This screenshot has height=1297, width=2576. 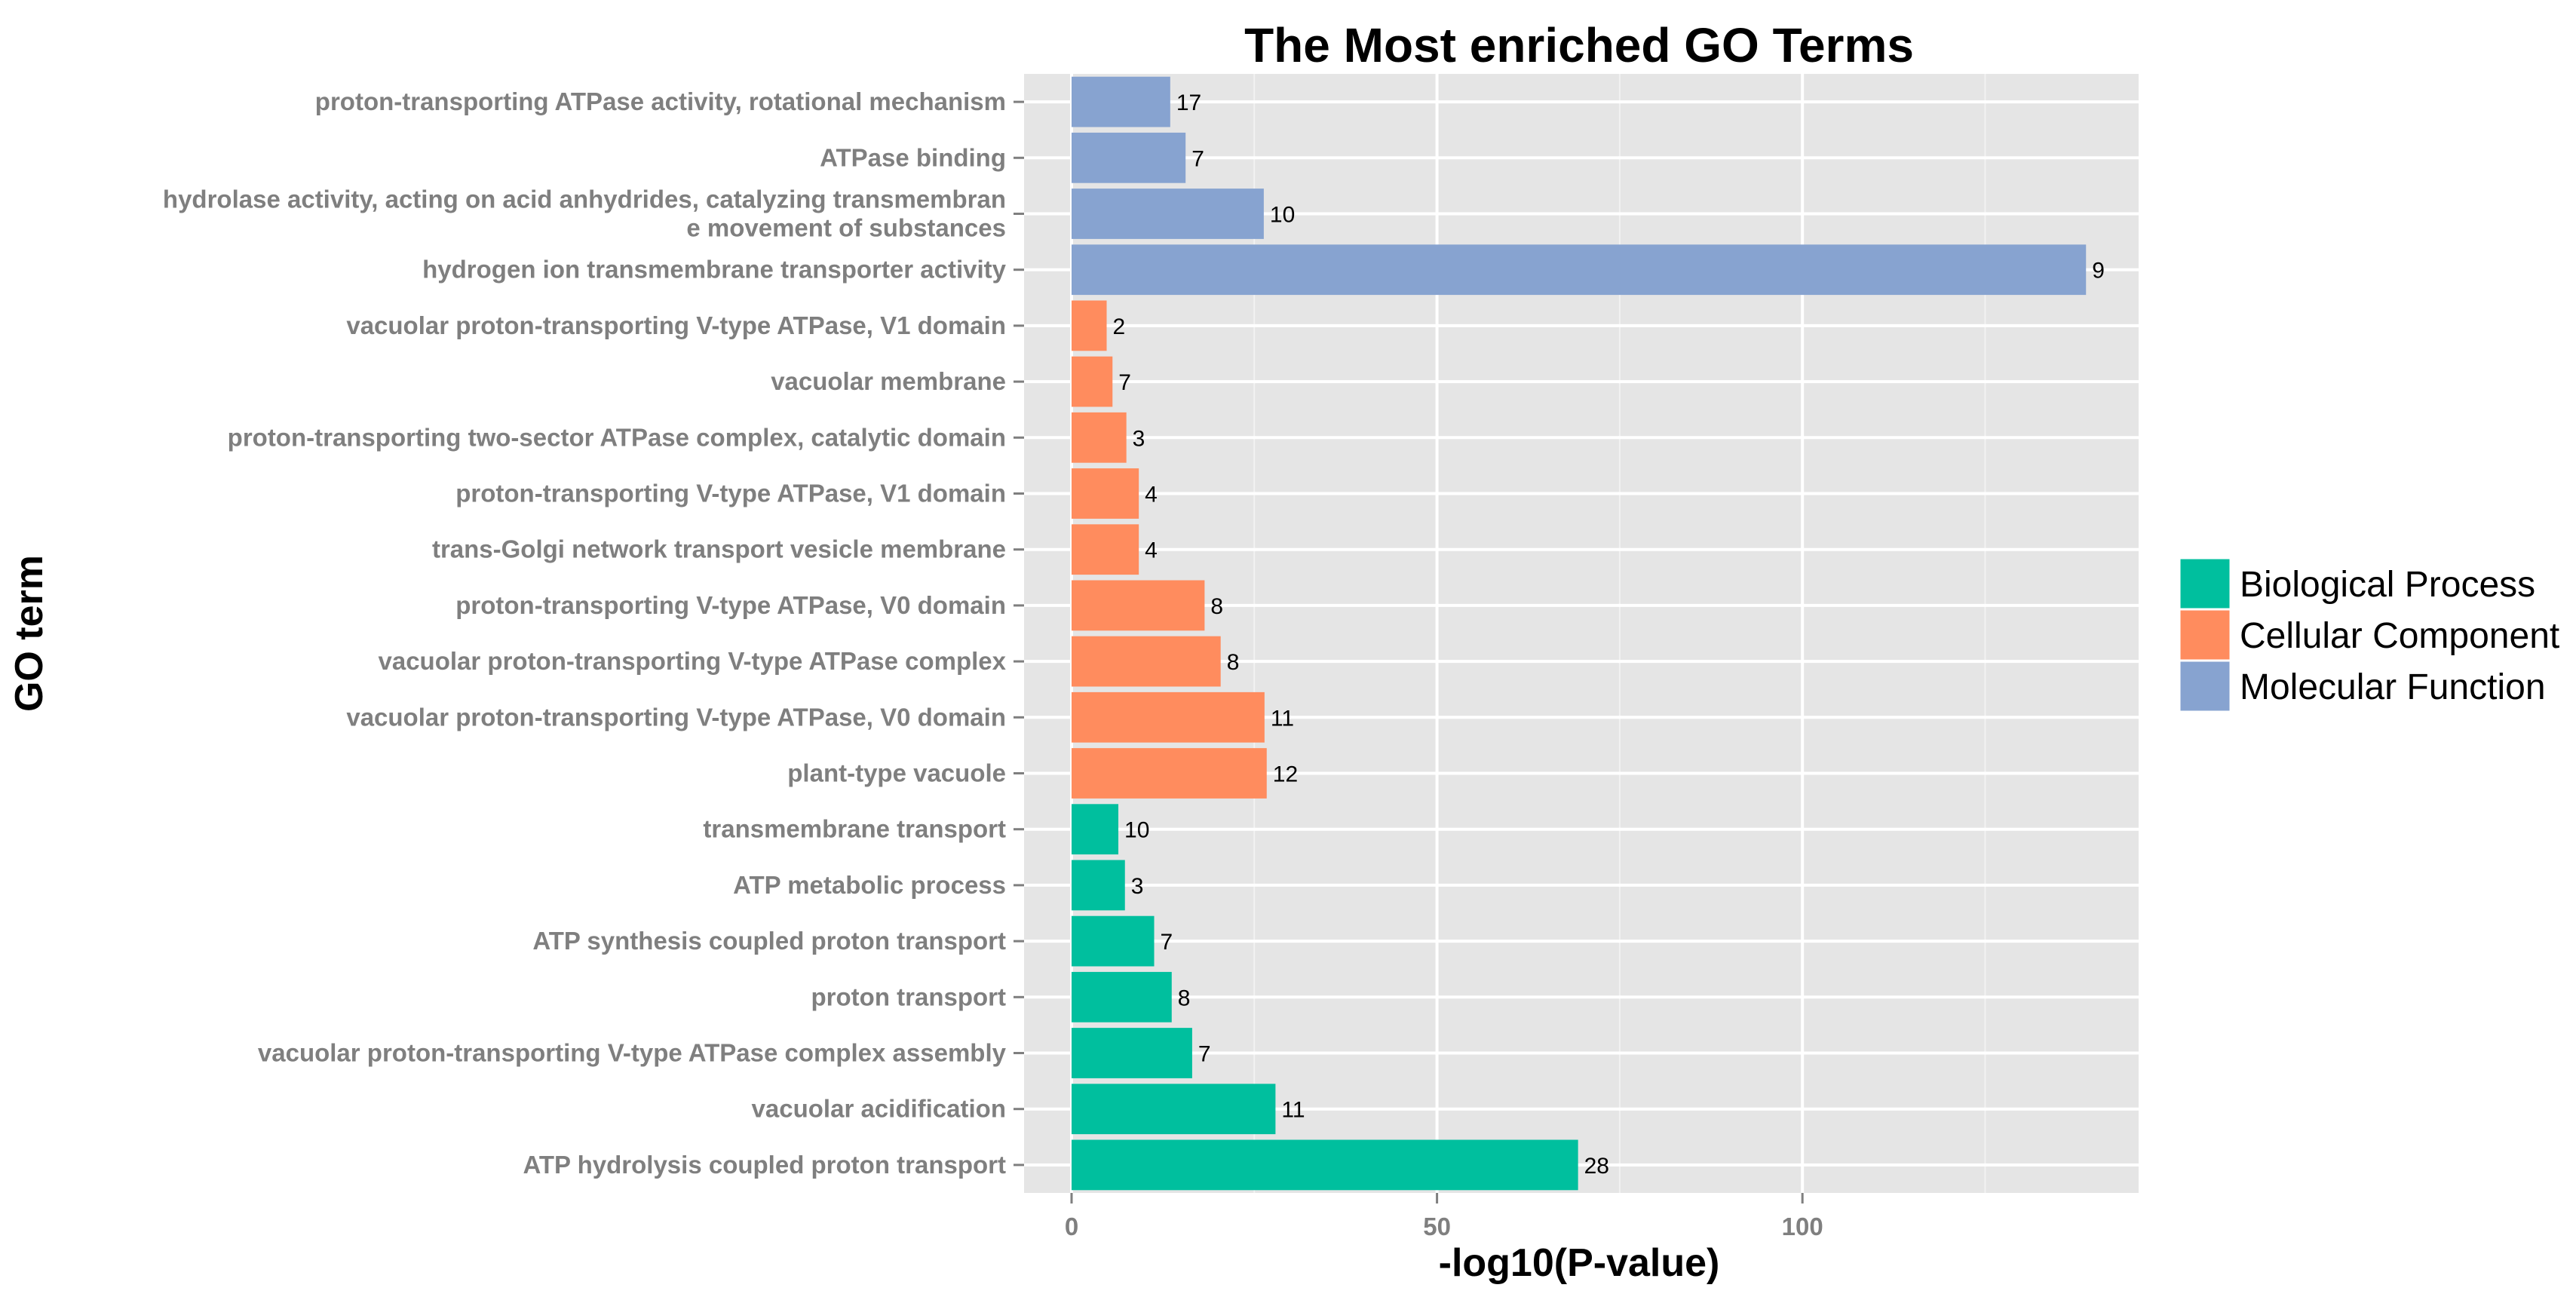 What do you see at coordinates (2399, 636) in the screenshot?
I see `legend-label: Cellular Component` at bounding box center [2399, 636].